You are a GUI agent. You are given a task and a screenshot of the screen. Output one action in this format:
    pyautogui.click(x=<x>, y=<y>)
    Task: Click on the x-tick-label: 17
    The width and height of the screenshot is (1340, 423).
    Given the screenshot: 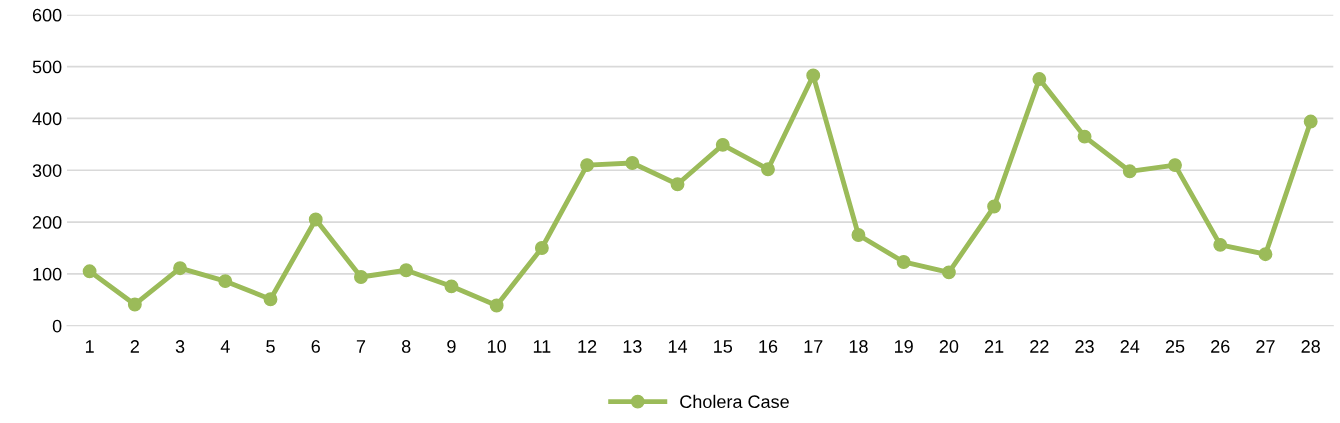 What is the action you would take?
    pyautogui.click(x=813, y=346)
    